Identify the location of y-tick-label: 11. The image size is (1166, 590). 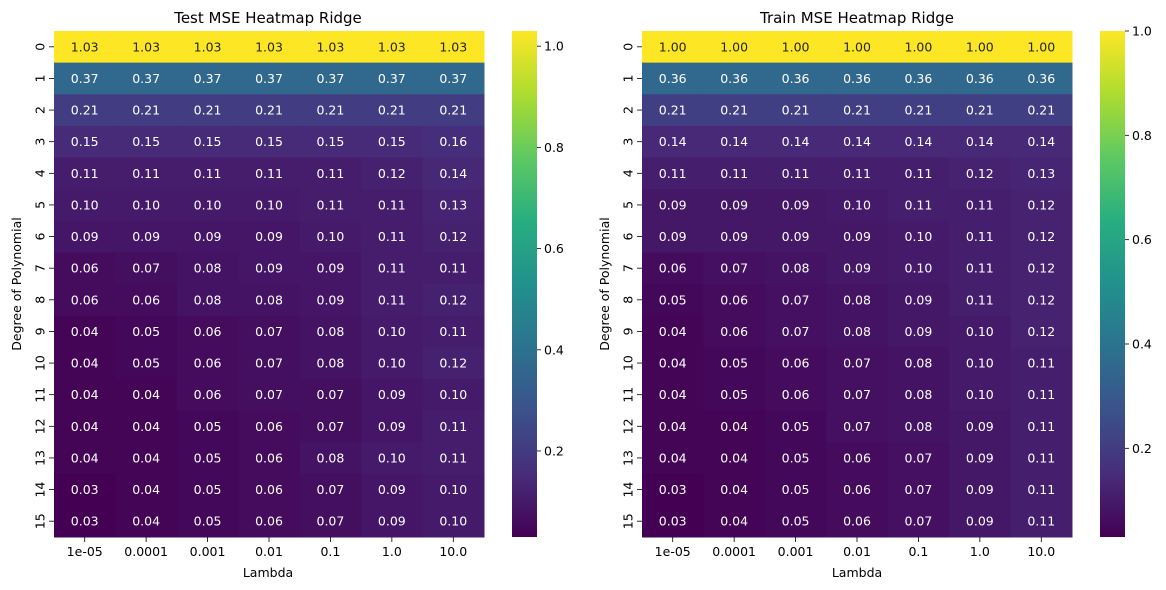
(39, 395).